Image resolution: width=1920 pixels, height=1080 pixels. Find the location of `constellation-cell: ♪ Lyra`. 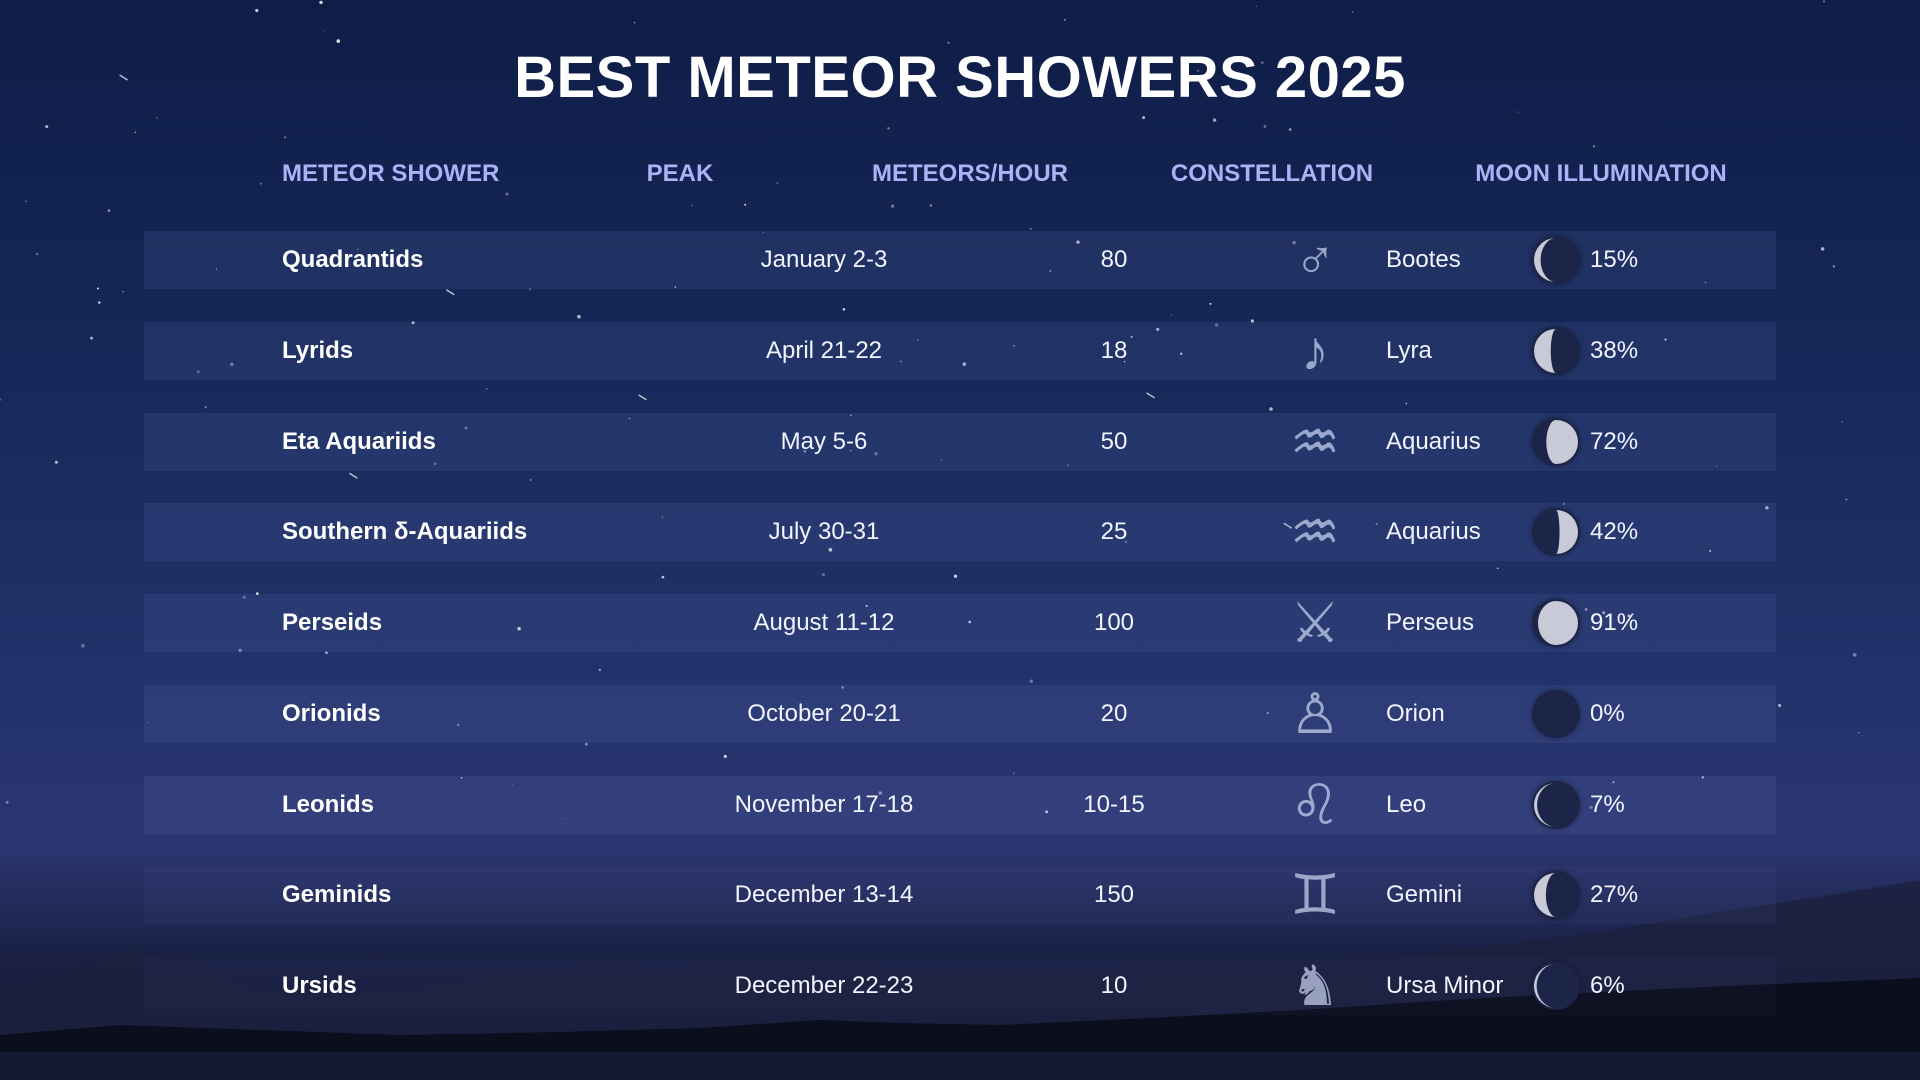

constellation-cell: ♪ Lyra is located at coordinates (1452, 351).